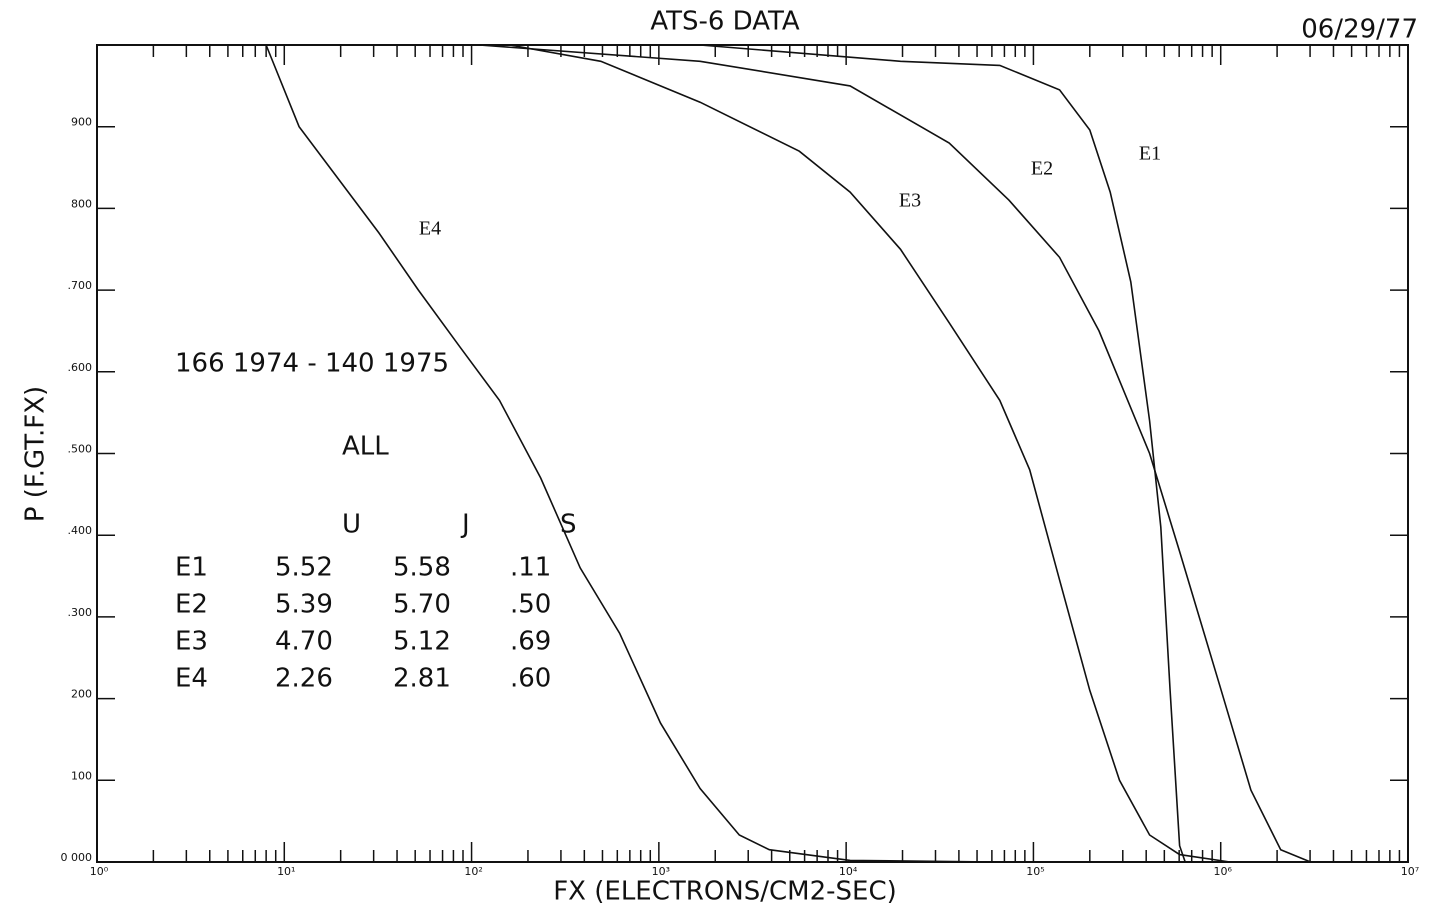 Image resolution: width=1431 pixels, height=912 pixels. What do you see at coordinates (422, 642) in the screenshot?
I see `table-cell: 5.12` at bounding box center [422, 642].